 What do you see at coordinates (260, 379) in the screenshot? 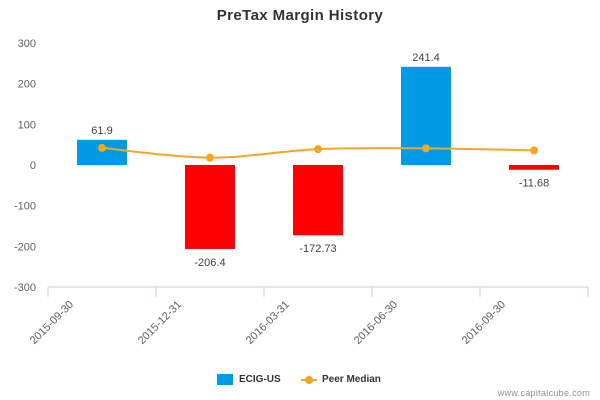
I see `legend-label-ecig-us: ECIG-US` at bounding box center [260, 379].